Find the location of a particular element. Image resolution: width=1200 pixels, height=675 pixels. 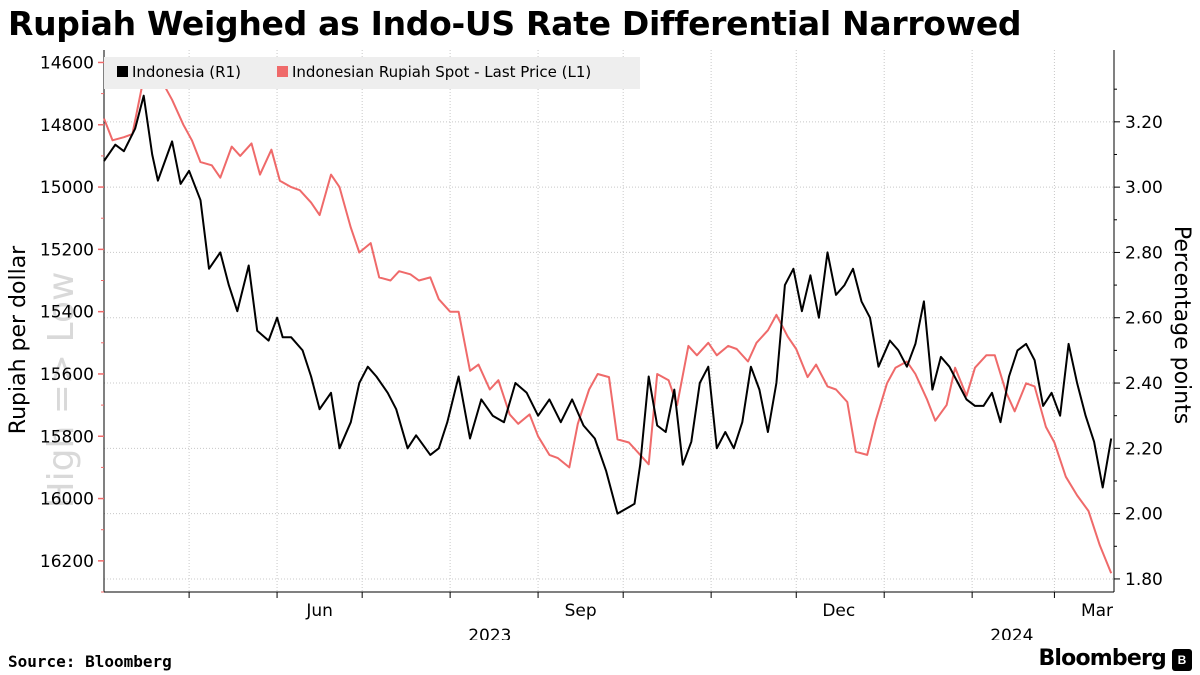

left-tick-label: 15000 is located at coordinates (67, 188).